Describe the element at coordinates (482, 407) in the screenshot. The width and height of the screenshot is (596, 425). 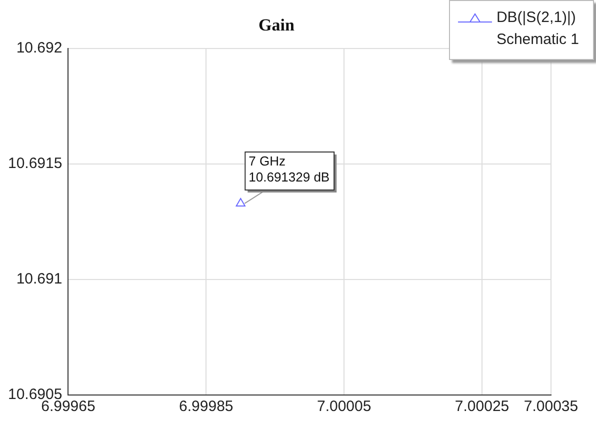
I see `x-tick-label: 7.00025` at that location.